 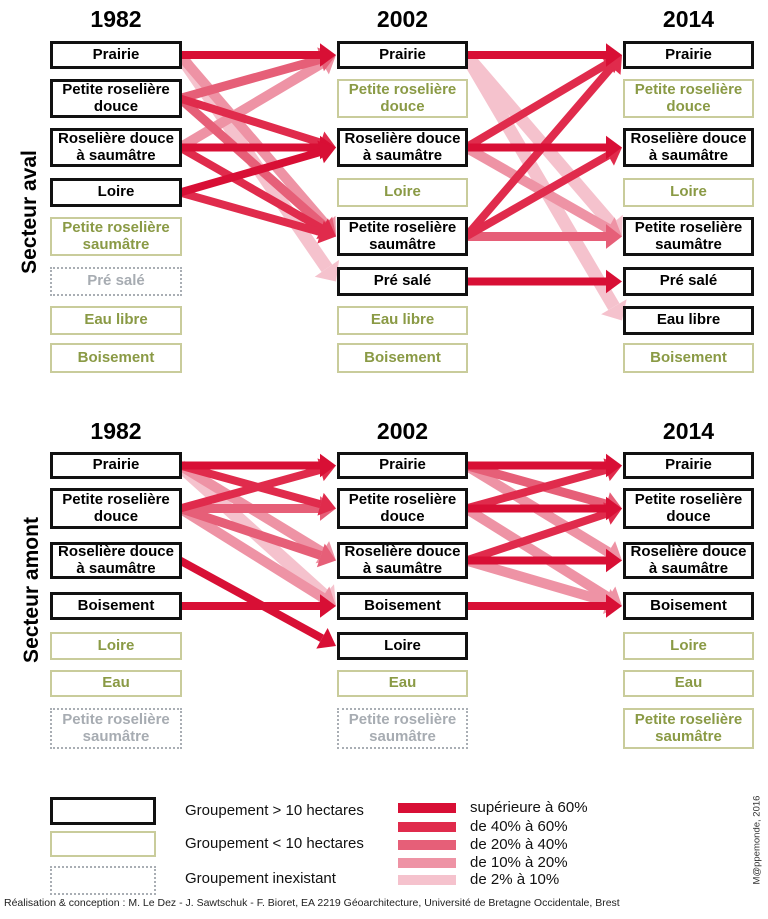 I want to click on year-header-amont-1982: 1982, so click(x=116, y=431).